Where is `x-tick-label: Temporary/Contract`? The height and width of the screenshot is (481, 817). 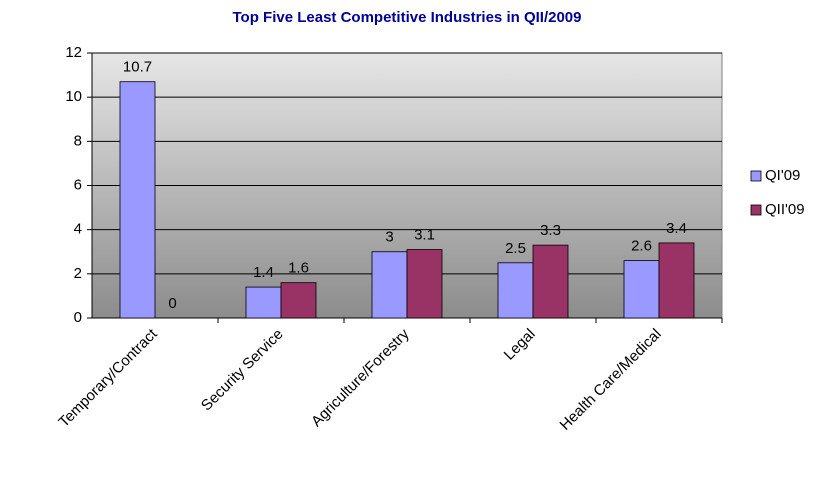
x-tick-label: Temporary/Contract is located at coordinates (108, 378).